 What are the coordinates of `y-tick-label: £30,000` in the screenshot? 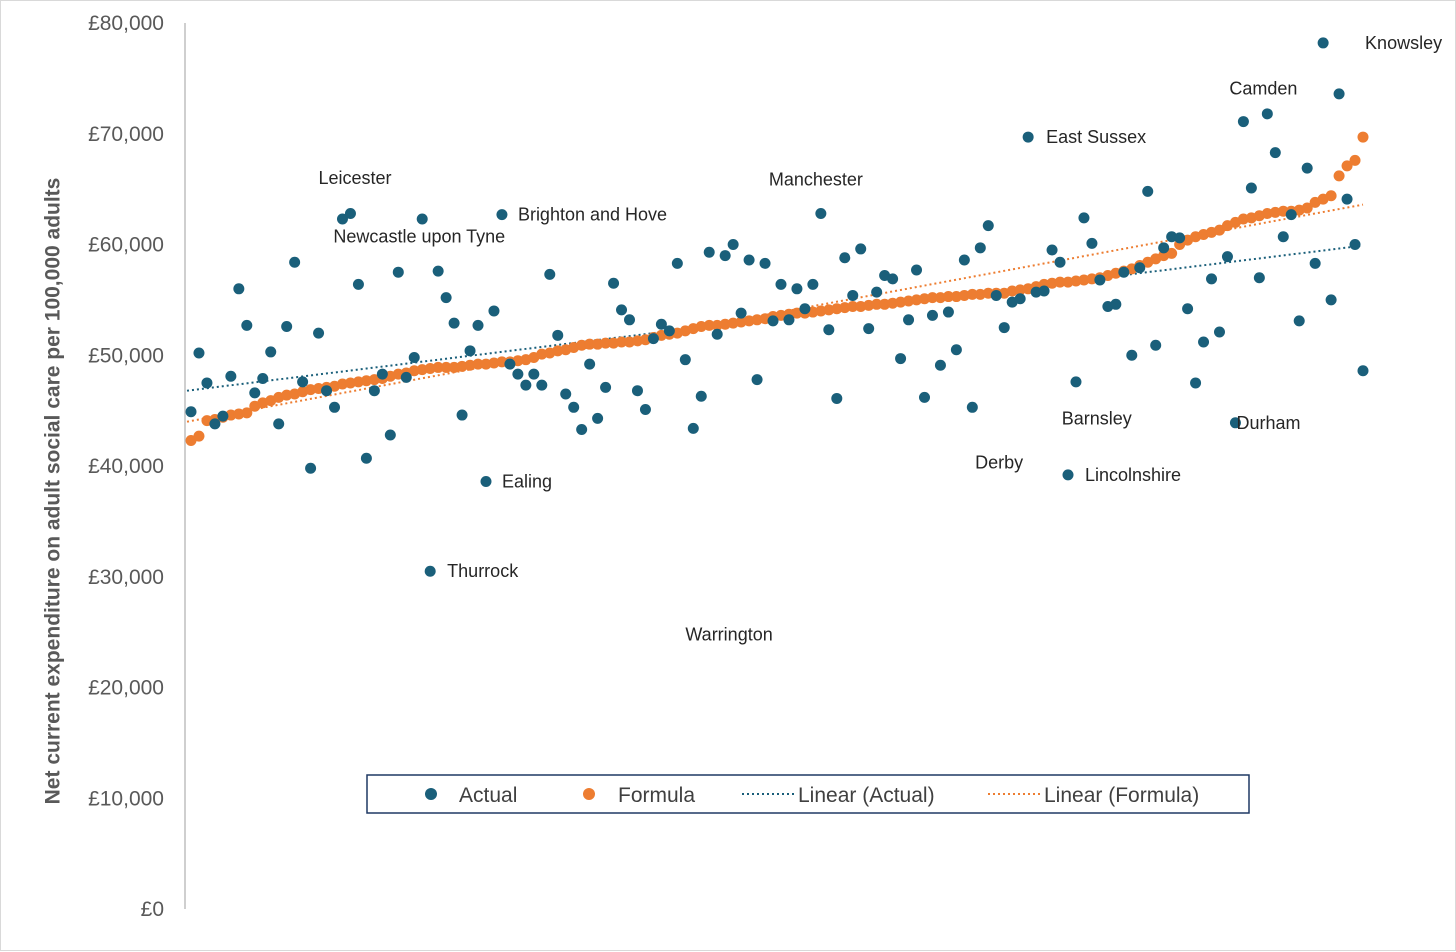 It's located at (126, 577).